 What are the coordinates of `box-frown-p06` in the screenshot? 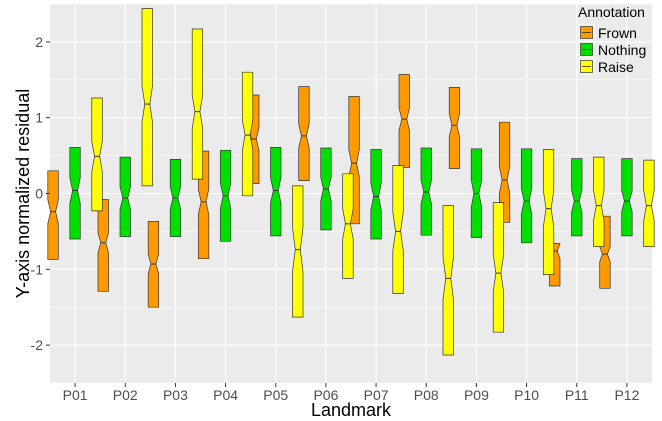 It's located at (304, 133).